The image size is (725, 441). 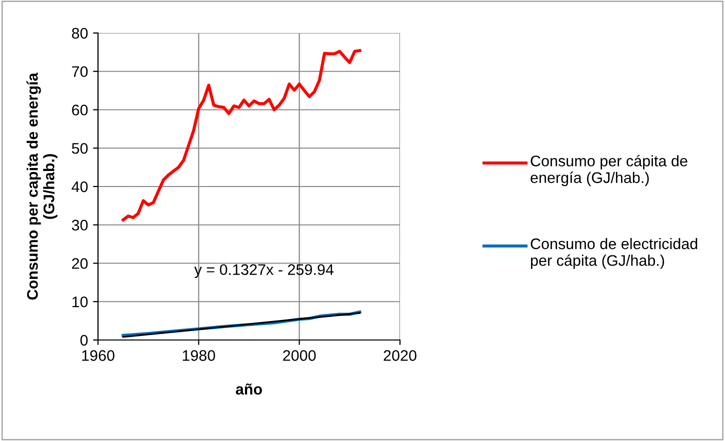 What do you see at coordinates (80, 302) in the screenshot?
I see `y-tick-label: 10` at bounding box center [80, 302].